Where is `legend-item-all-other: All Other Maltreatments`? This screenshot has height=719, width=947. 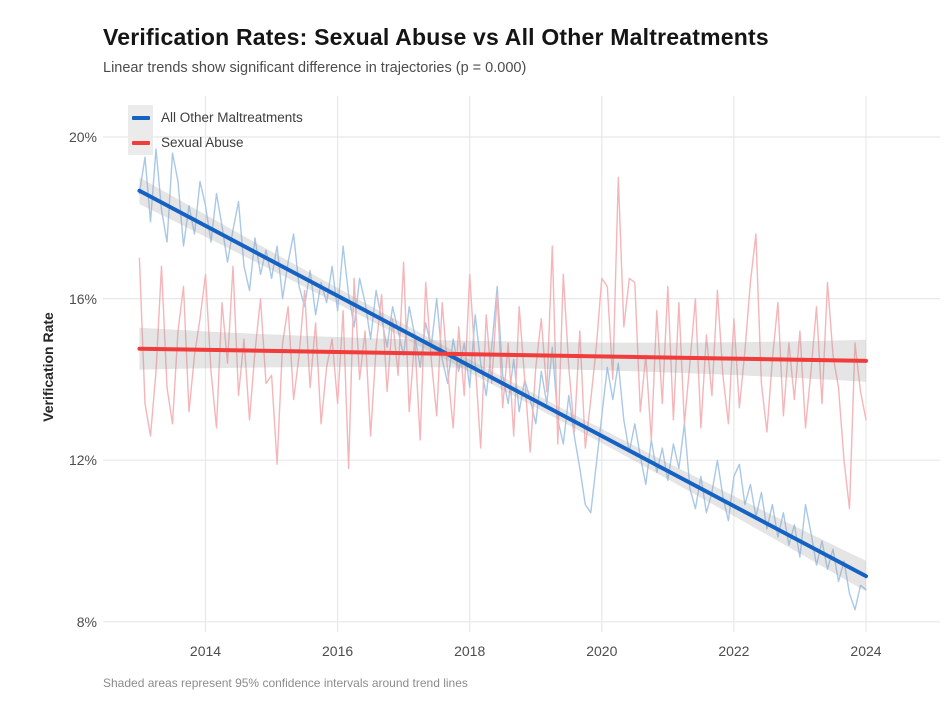 legend-item-all-other: All Other Maltreatments is located at coordinates (215, 117).